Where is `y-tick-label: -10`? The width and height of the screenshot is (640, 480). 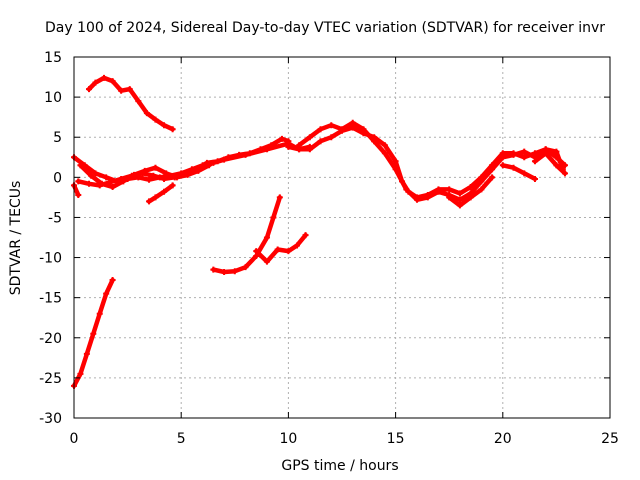 y-tick-label: -10 is located at coordinates (50, 259).